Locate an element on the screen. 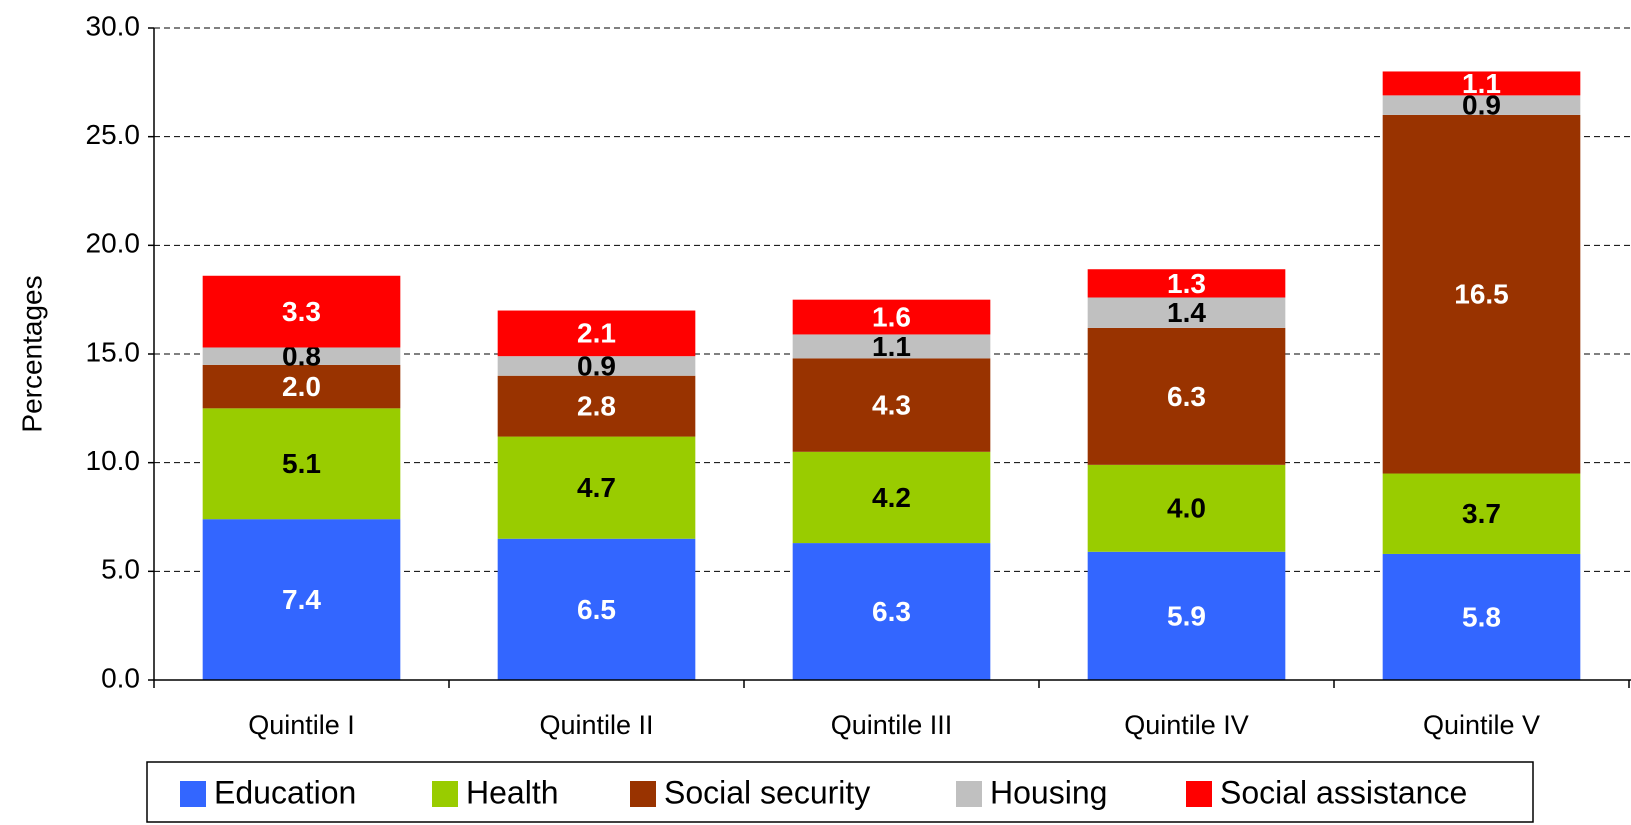 The image size is (1631, 825). y-tick-label: 0.0 is located at coordinates (120, 677).